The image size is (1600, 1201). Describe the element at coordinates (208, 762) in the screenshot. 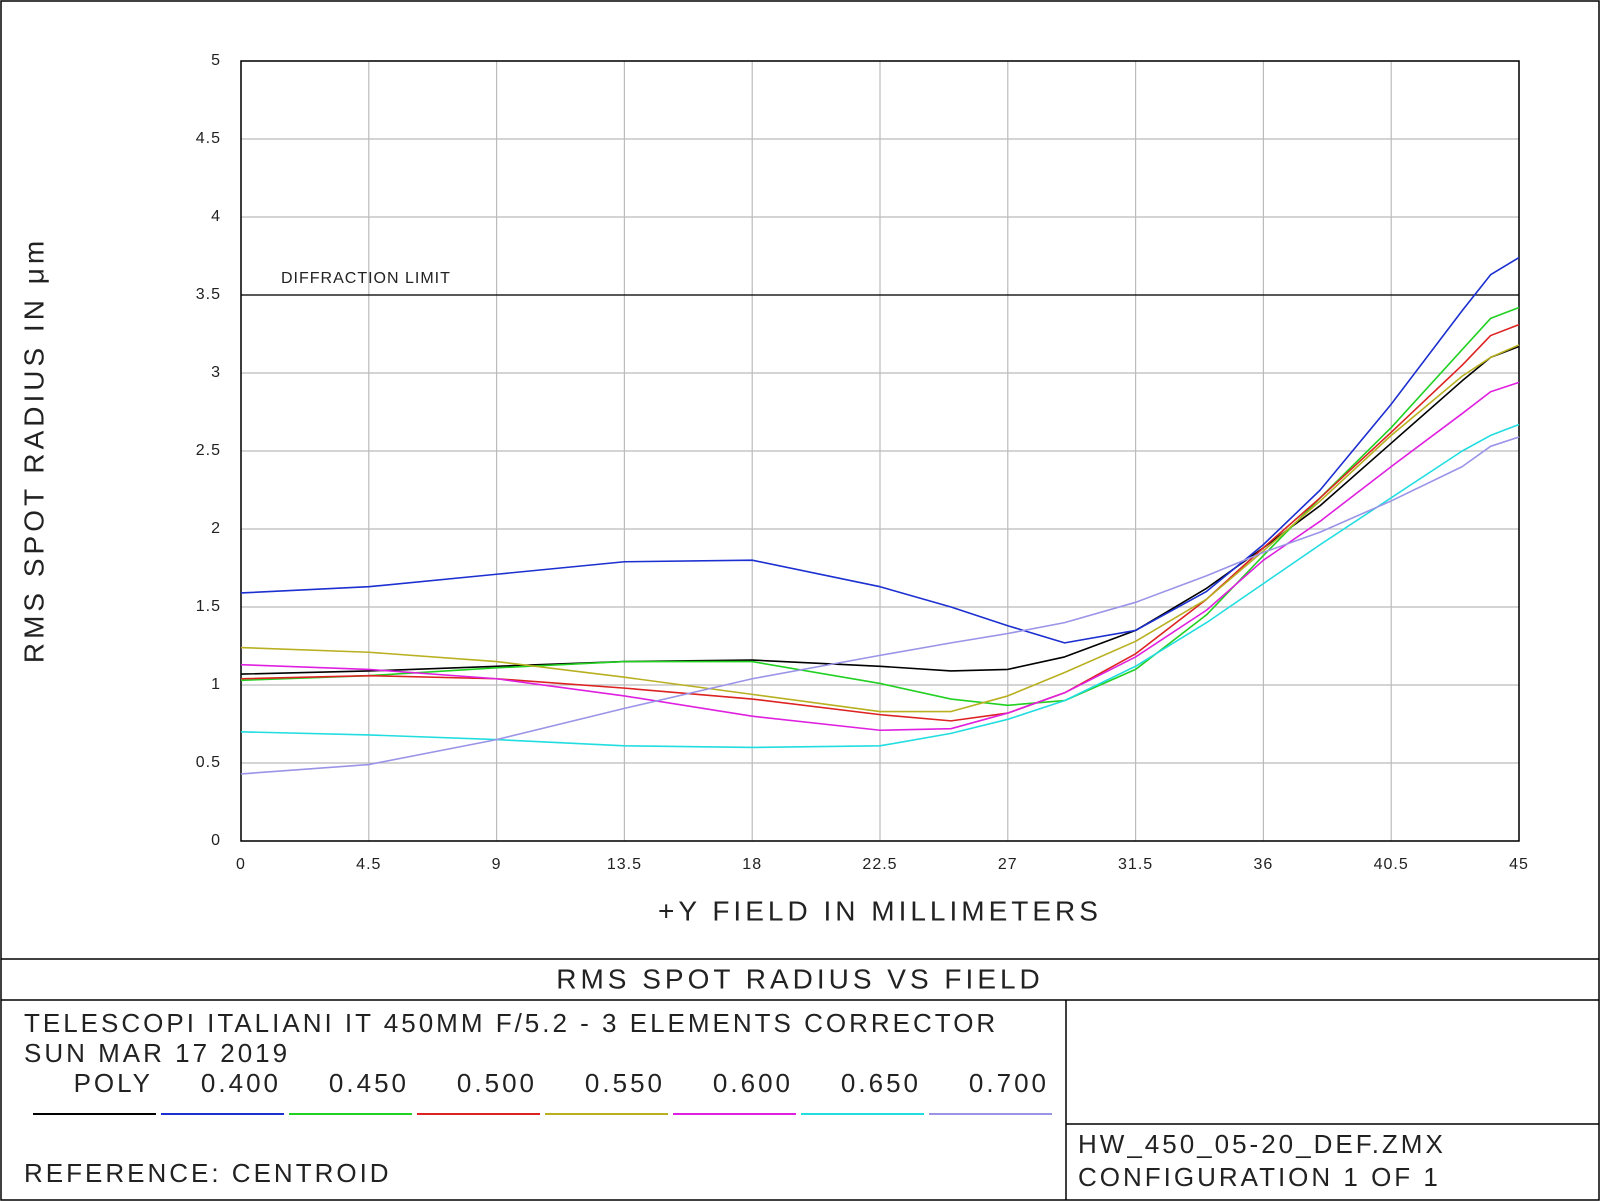

I see `y-tick-label: 0.5` at that location.